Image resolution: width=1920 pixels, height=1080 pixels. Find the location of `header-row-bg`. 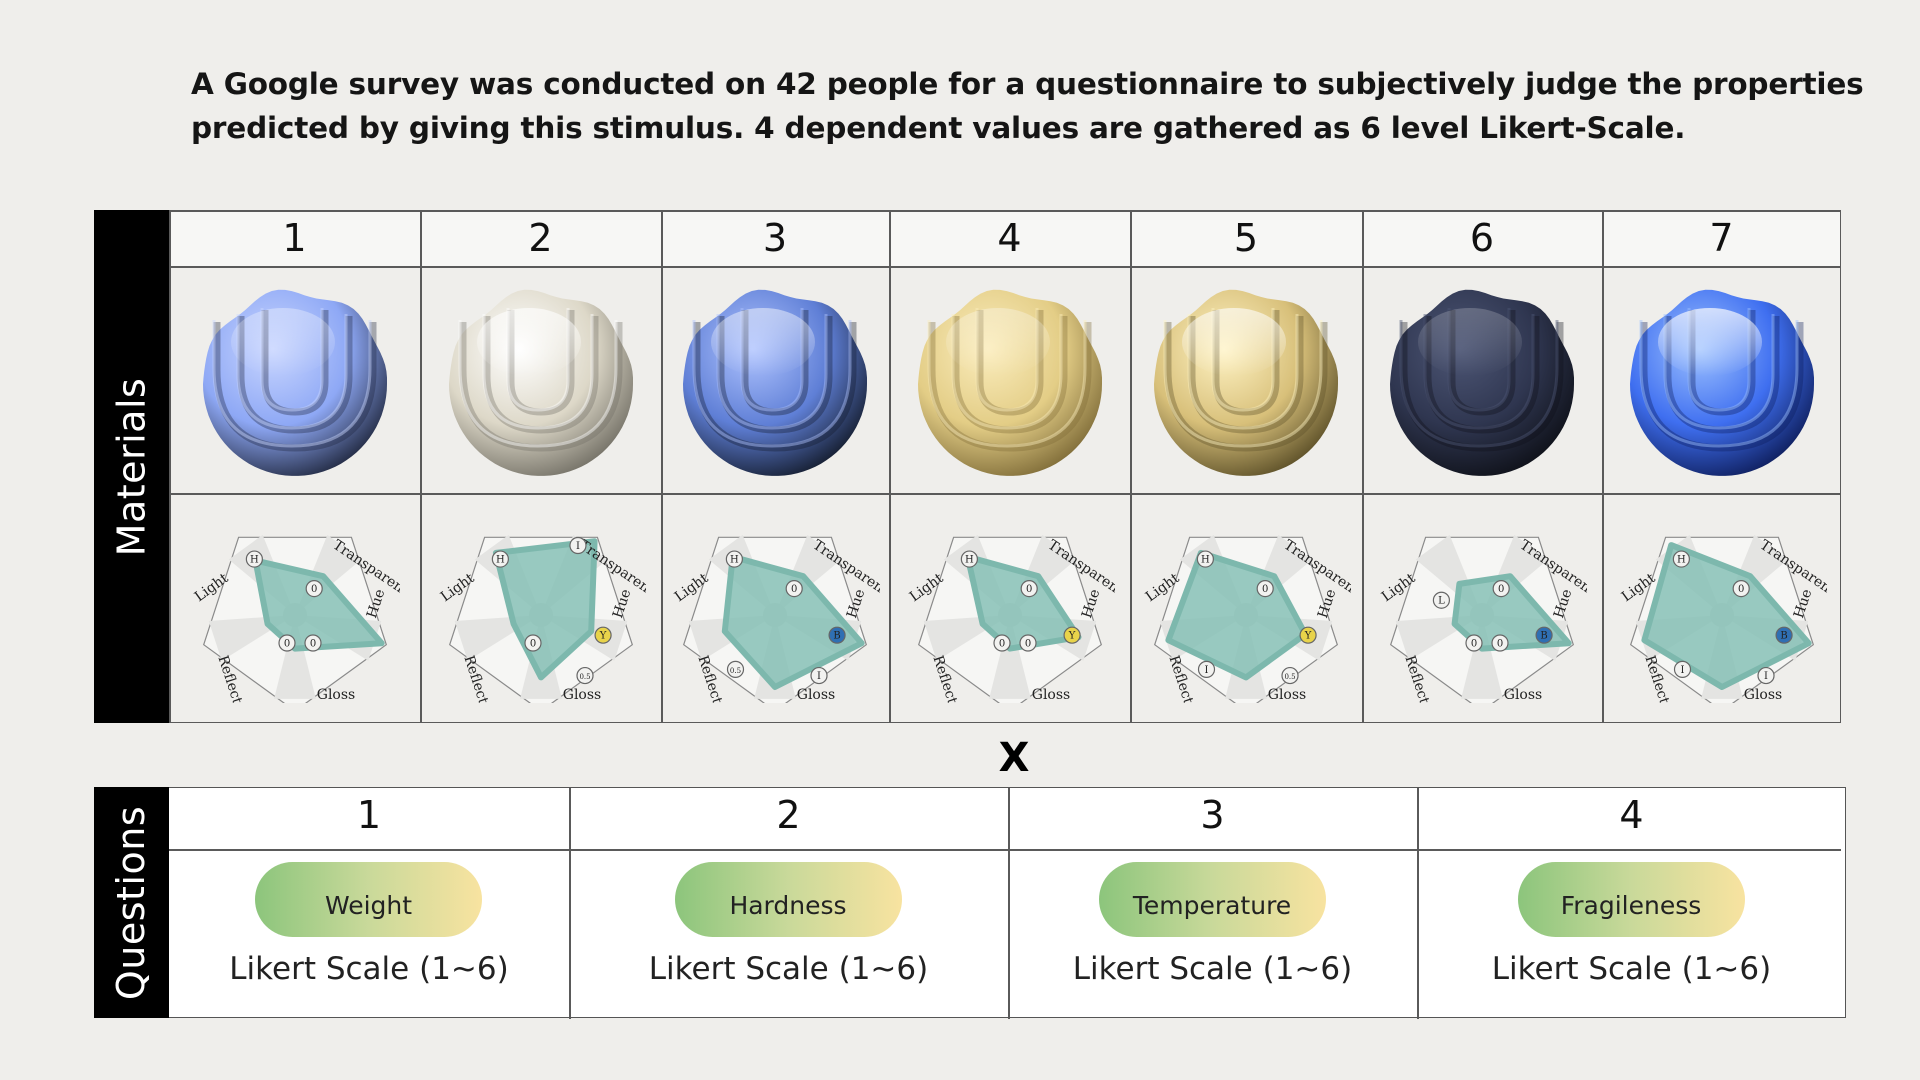

header-row-bg is located at coordinates (1005, 238).